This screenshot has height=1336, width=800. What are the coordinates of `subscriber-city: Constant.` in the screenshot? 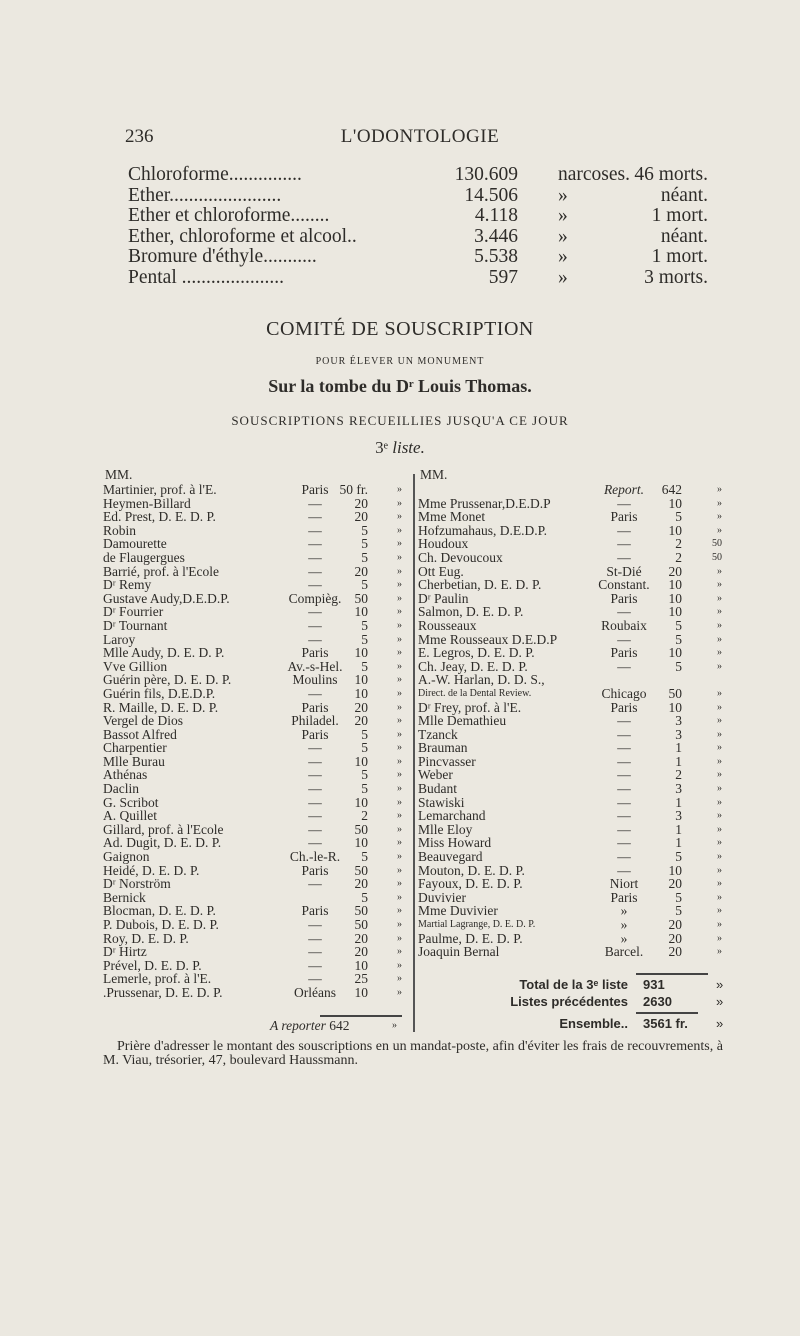 It's located at (624, 585).